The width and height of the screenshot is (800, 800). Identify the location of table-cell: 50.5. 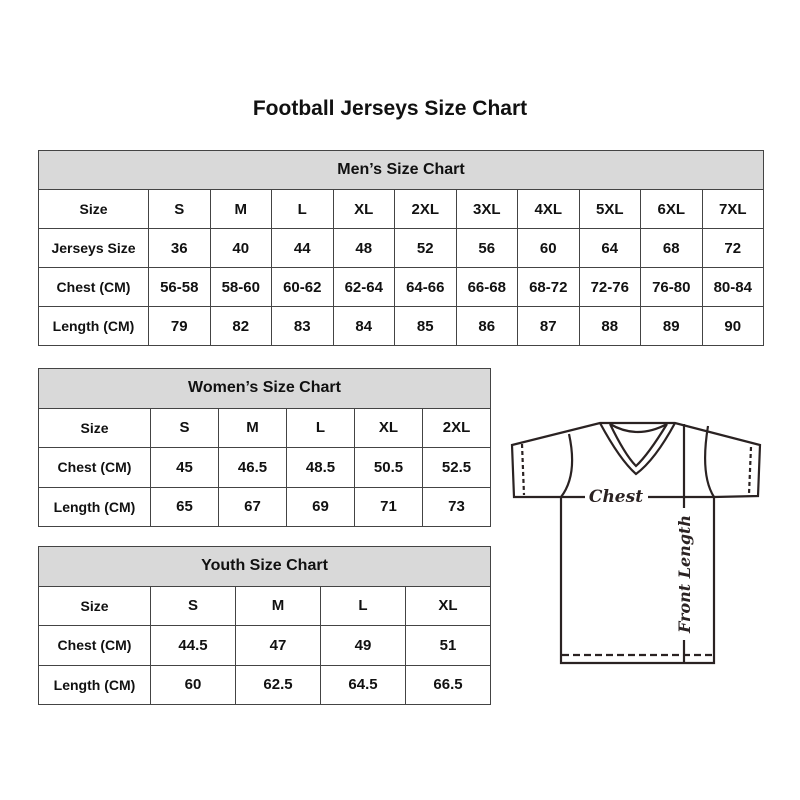
(388, 467).